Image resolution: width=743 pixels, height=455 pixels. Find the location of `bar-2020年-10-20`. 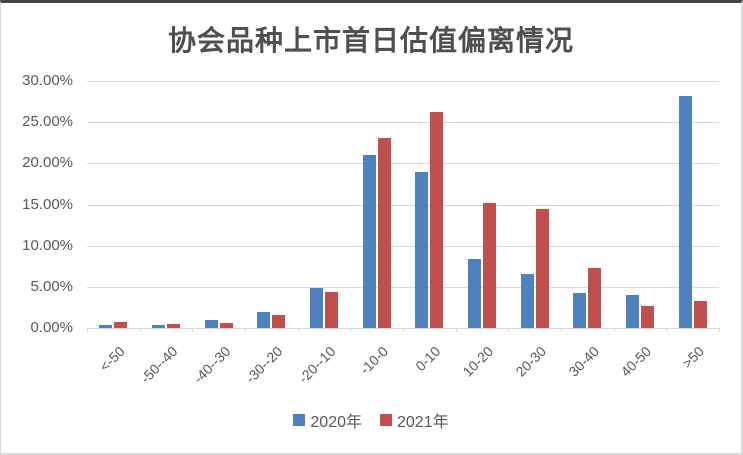

bar-2020年-10-20 is located at coordinates (474, 293).